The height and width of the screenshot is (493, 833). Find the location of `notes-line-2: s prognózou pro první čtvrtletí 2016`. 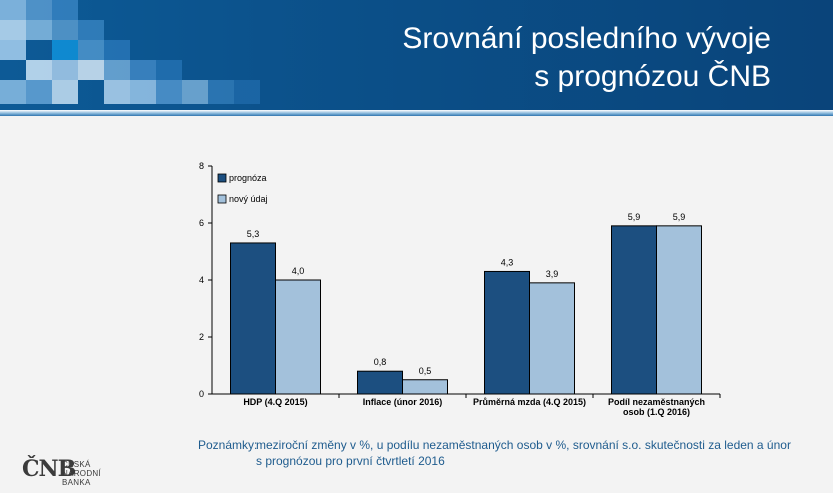

notes-line-2: s prognózou pro první čtvrtletí 2016 is located at coordinates (350, 461).